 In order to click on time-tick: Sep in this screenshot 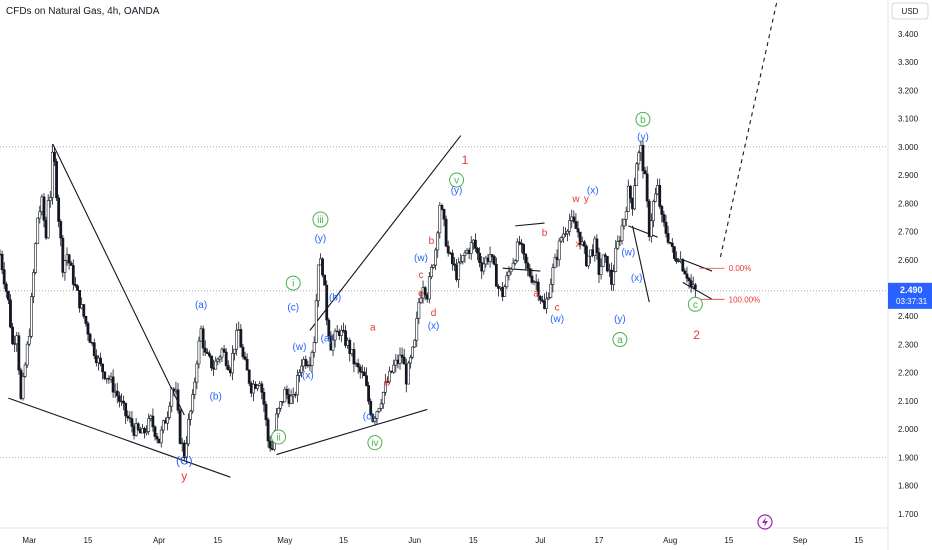, I will do `click(800, 540)`.